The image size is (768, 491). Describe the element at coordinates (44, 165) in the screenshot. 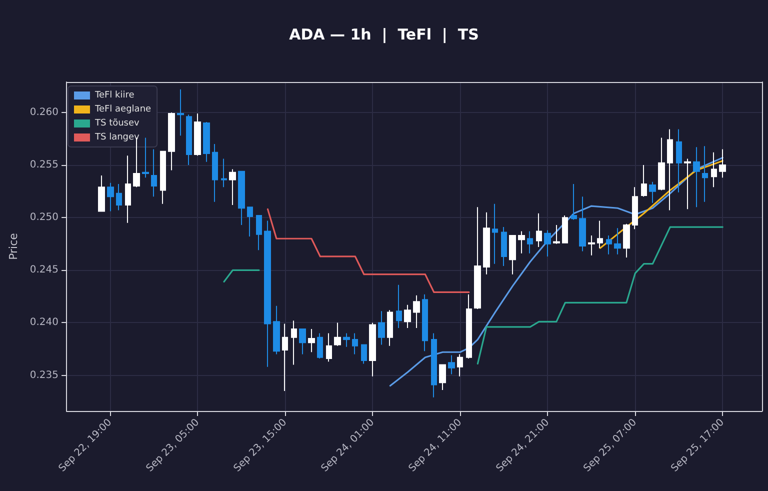

I see `y-tick-label: 0.255` at that location.